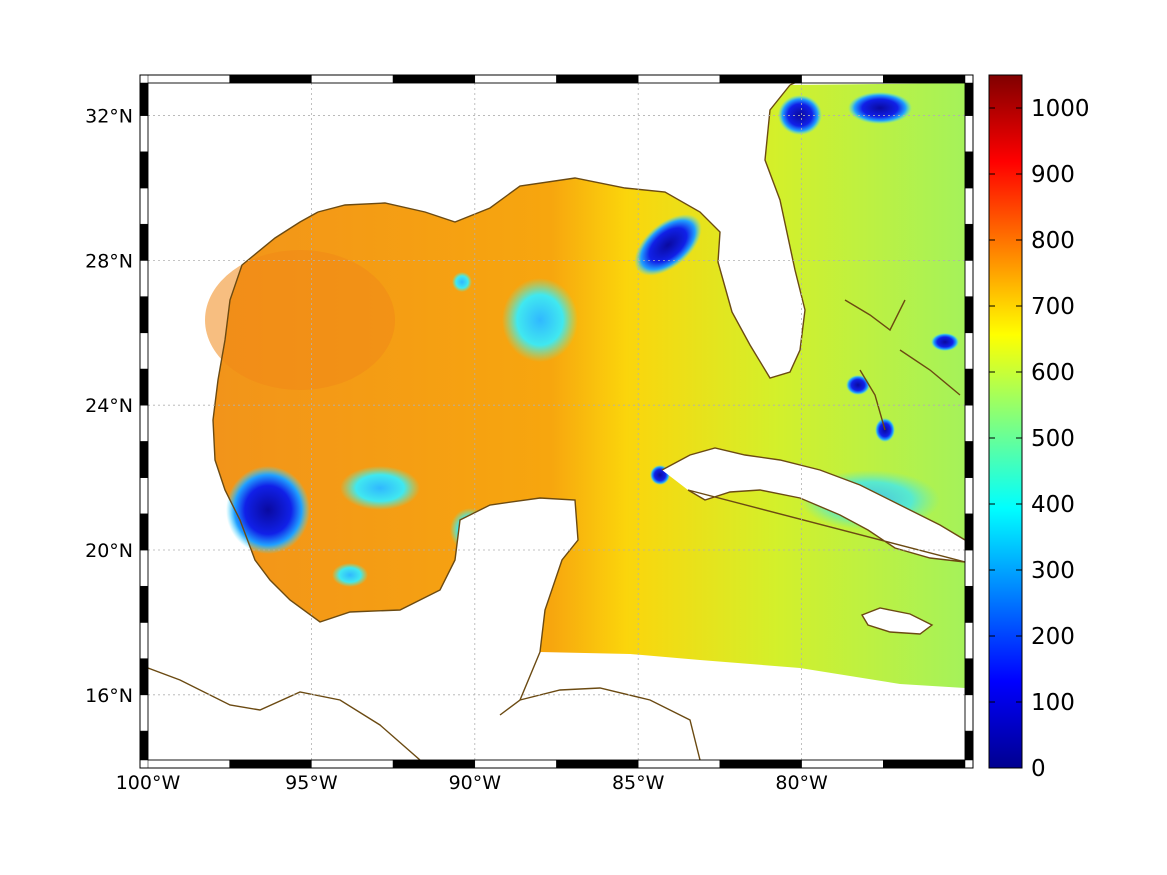 This screenshot has width=1167, height=875. I want to click on colorbar-ticks: 0 100 200 300 400 500 600 700 800 900 1000, so click(1039, 439).